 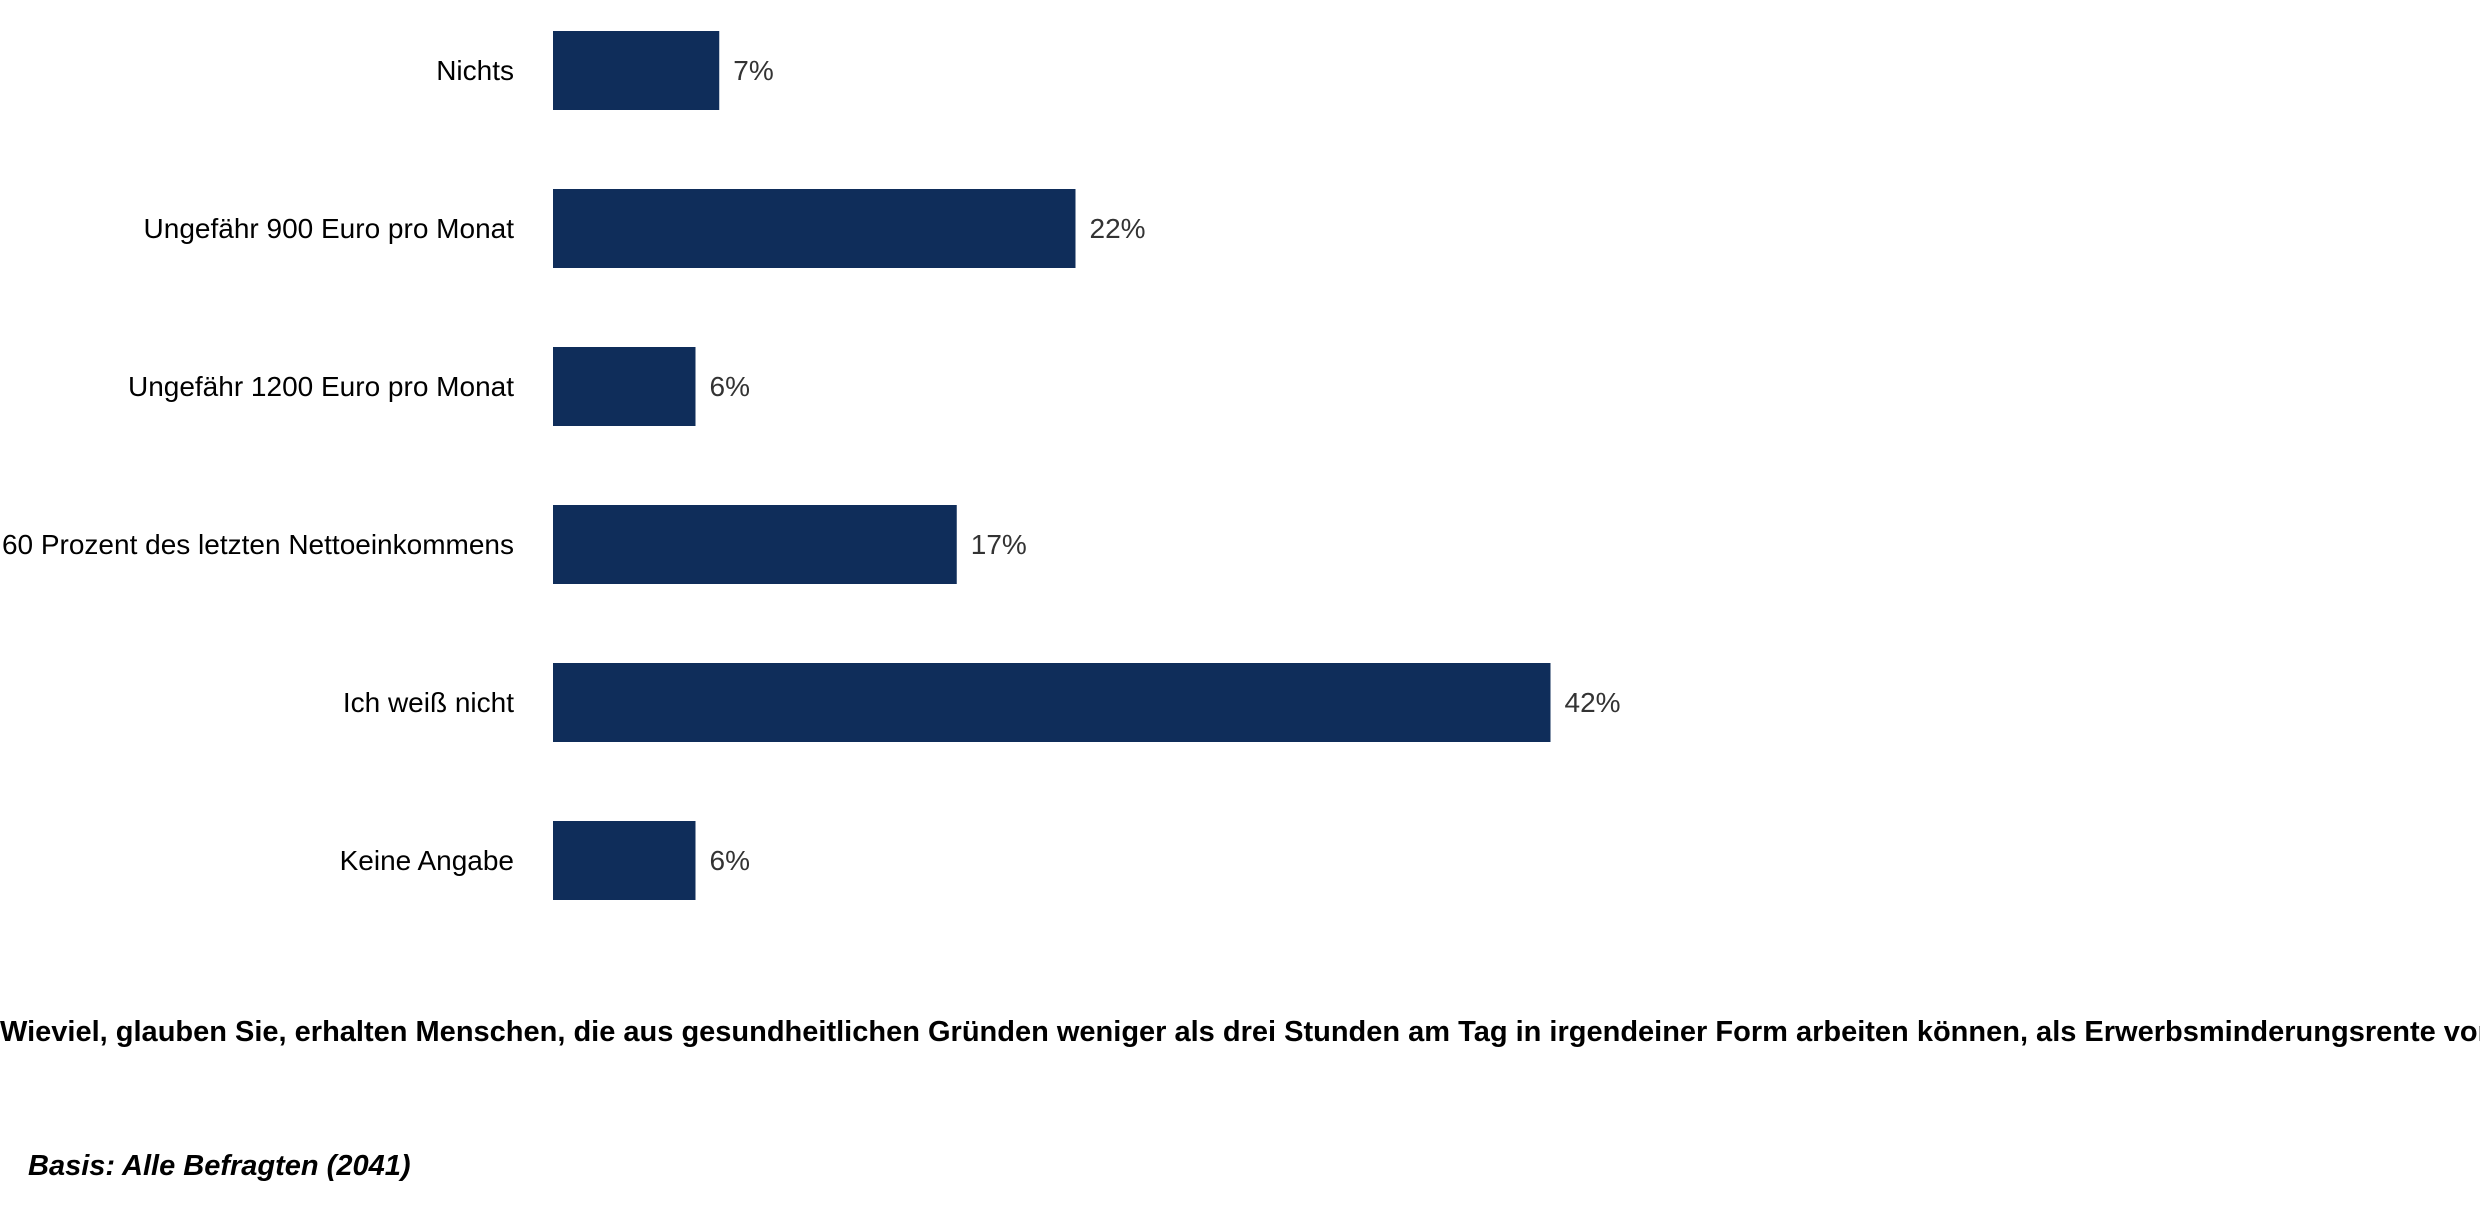 What do you see at coordinates (428, 702) in the screenshot?
I see `category-label: Ich weiß nicht` at bounding box center [428, 702].